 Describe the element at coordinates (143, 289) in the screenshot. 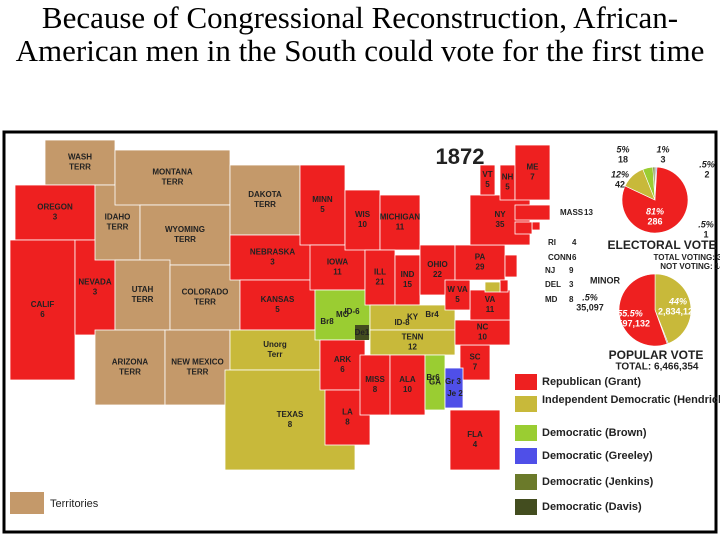

I see `state-name: UTAH` at that location.